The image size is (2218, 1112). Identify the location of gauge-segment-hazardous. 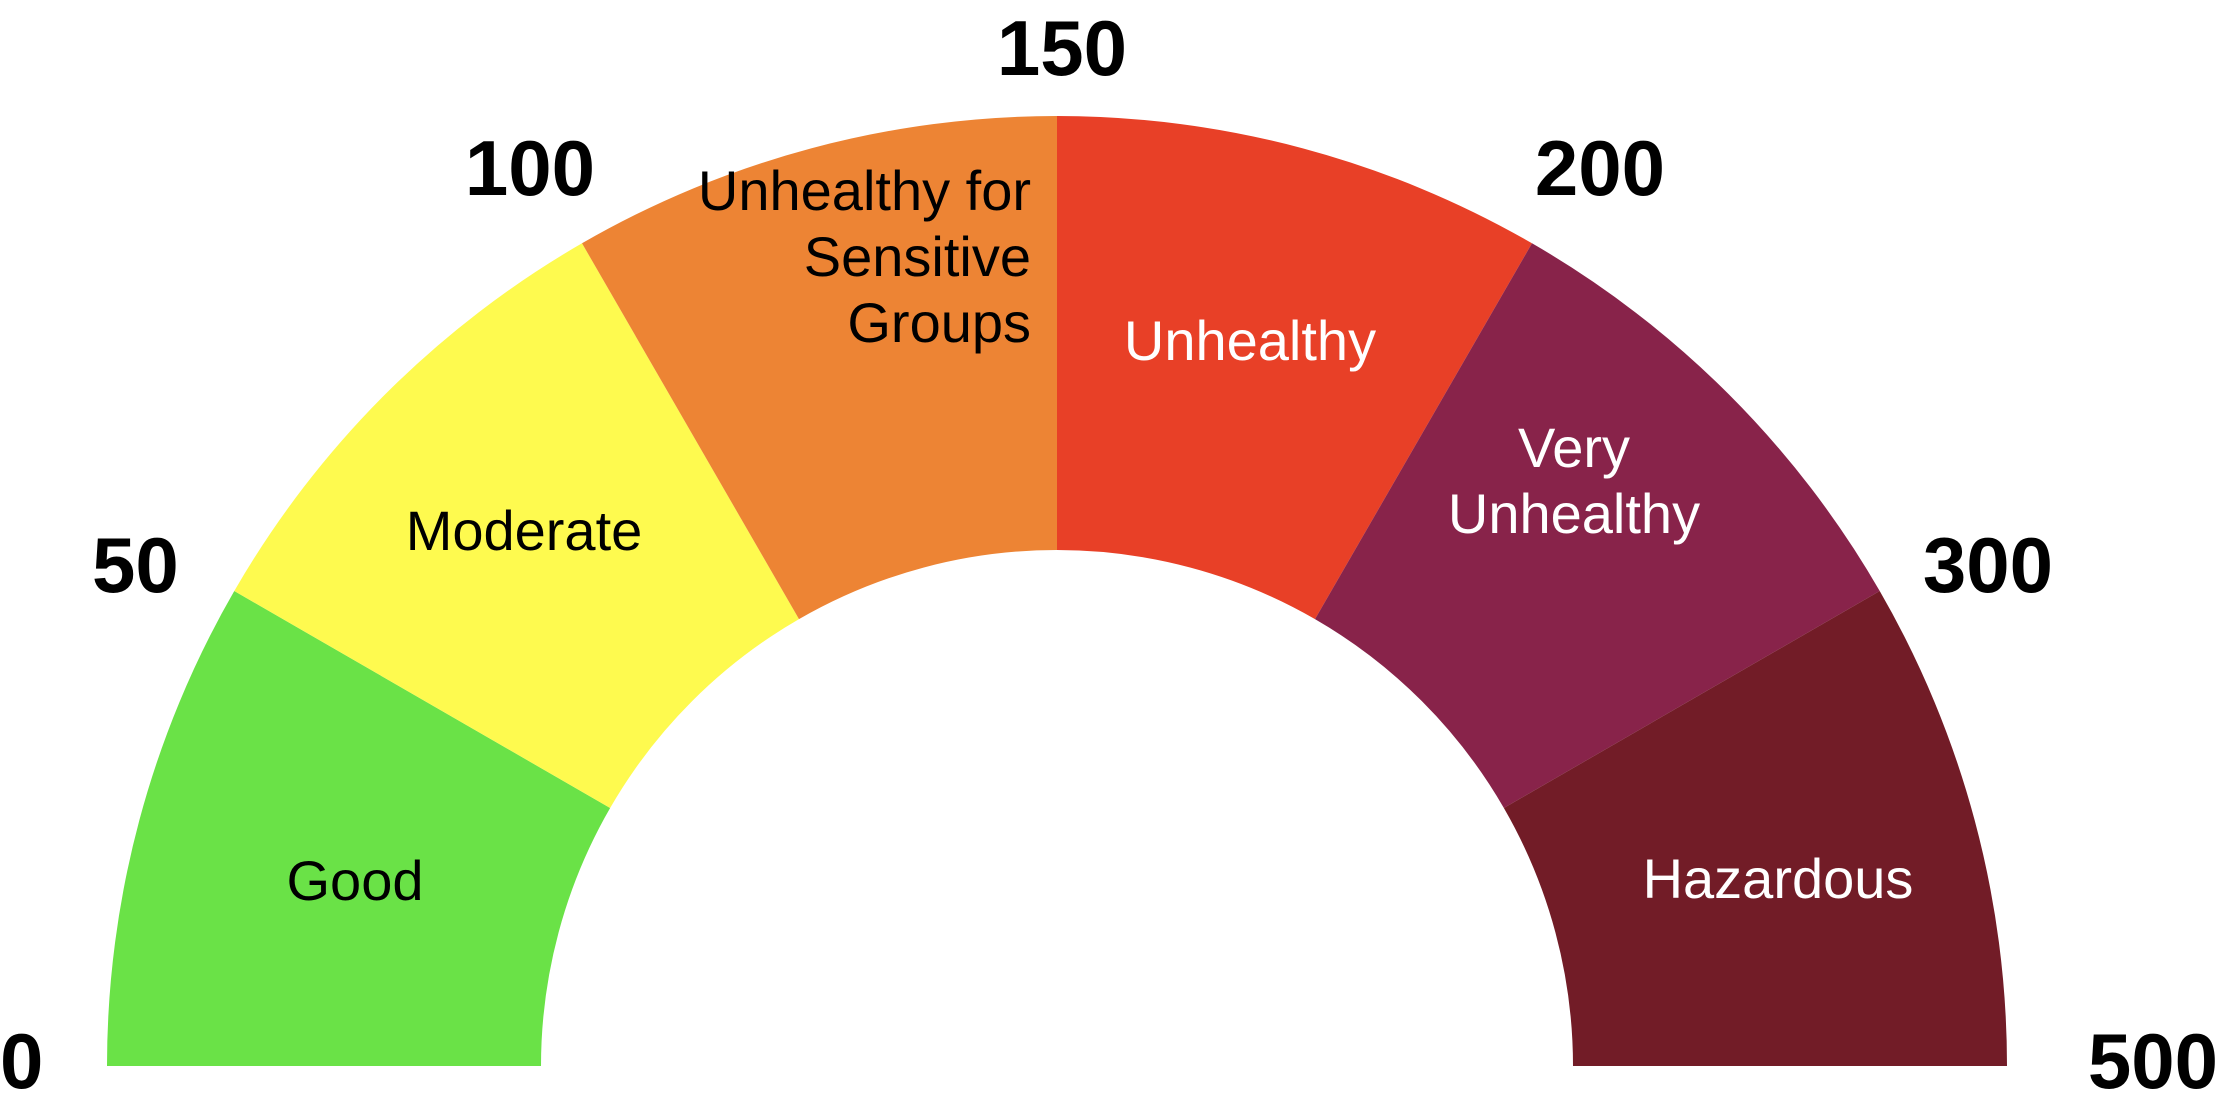
(1755, 828).